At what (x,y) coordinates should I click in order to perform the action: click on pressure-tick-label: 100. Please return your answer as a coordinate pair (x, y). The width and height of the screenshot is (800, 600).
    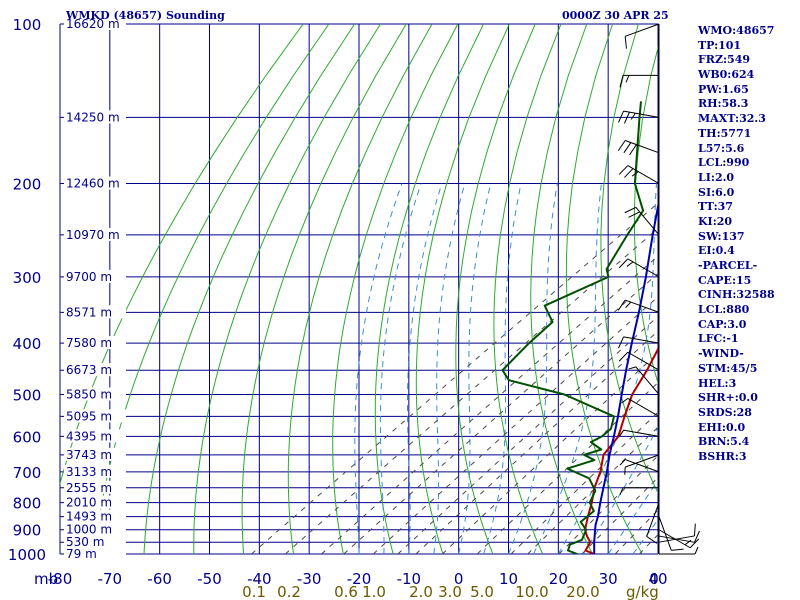
    Looking at the image, I should click on (27, 25).